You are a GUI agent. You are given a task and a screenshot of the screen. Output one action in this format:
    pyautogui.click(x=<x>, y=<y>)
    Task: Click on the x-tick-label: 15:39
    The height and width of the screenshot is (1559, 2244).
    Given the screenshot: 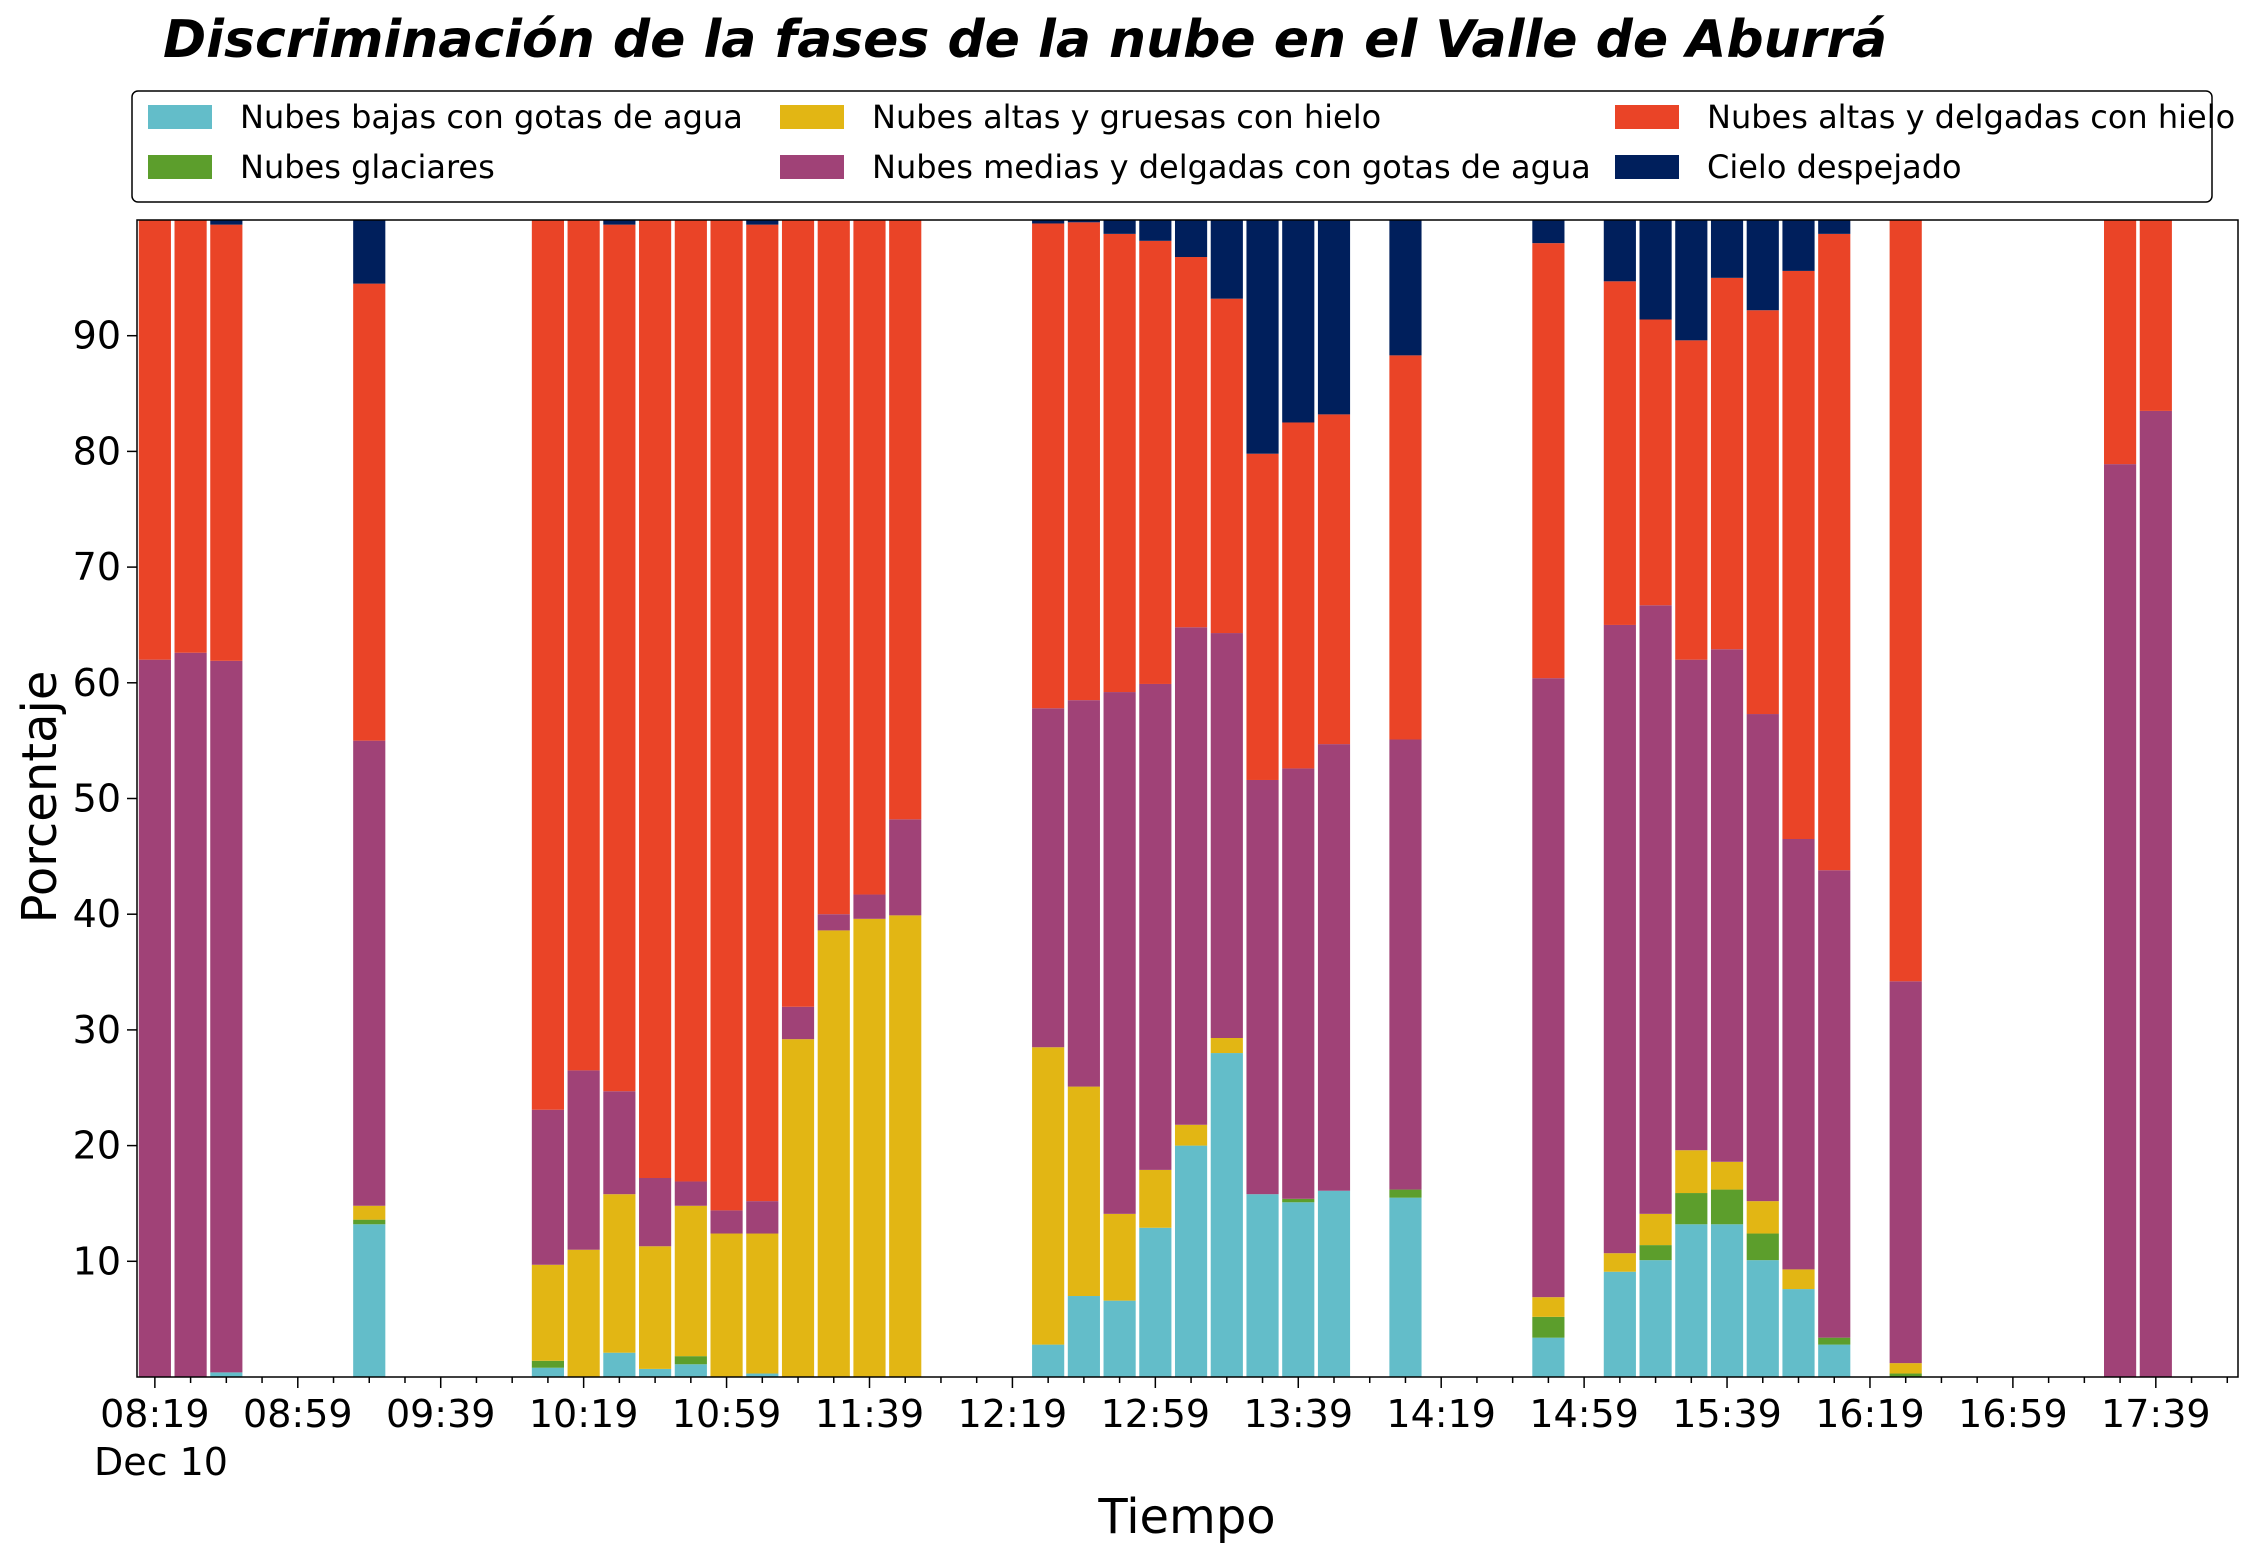 What is the action you would take?
    pyautogui.click(x=1727, y=1414)
    